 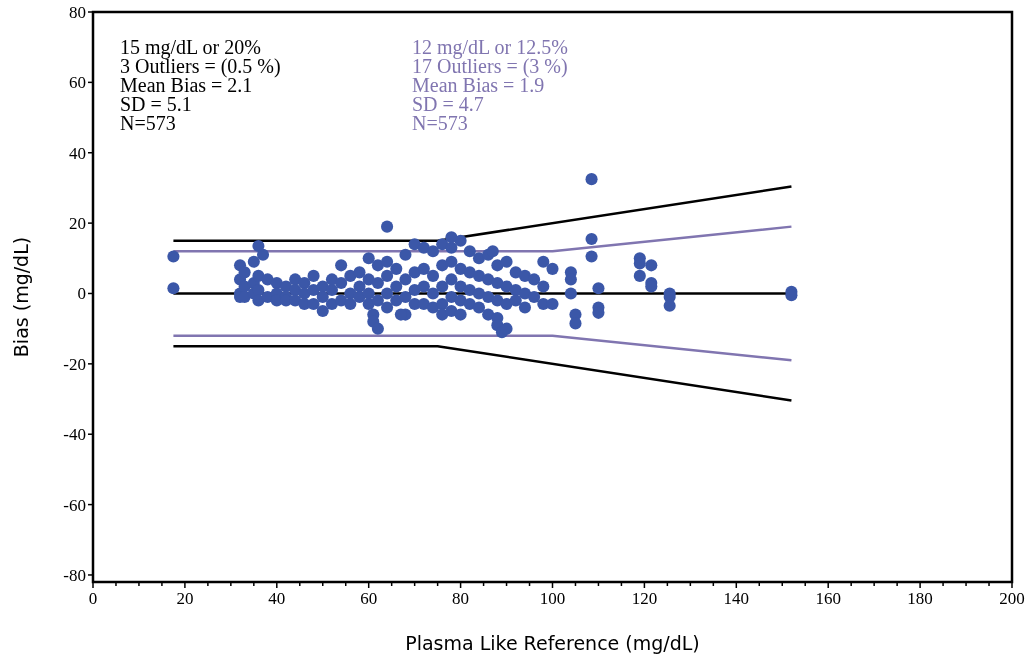 I want to click on y-tick-label: 0, so click(x=81, y=294).